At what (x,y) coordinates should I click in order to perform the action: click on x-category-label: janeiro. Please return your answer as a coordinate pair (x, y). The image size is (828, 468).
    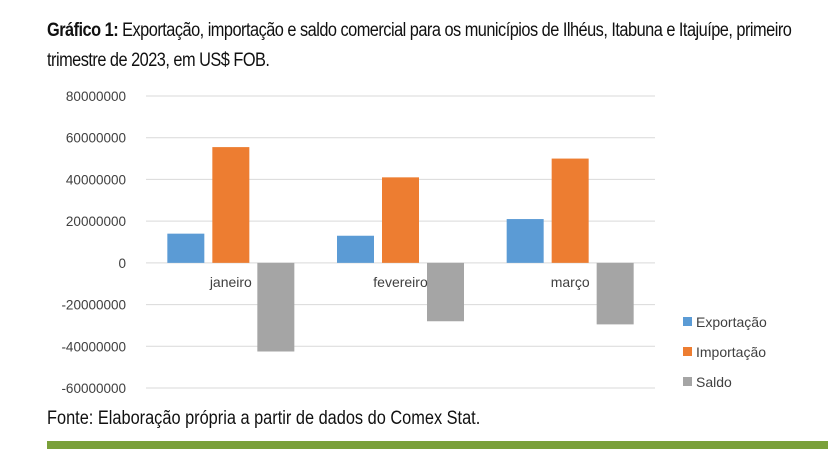
    Looking at the image, I should click on (230, 282).